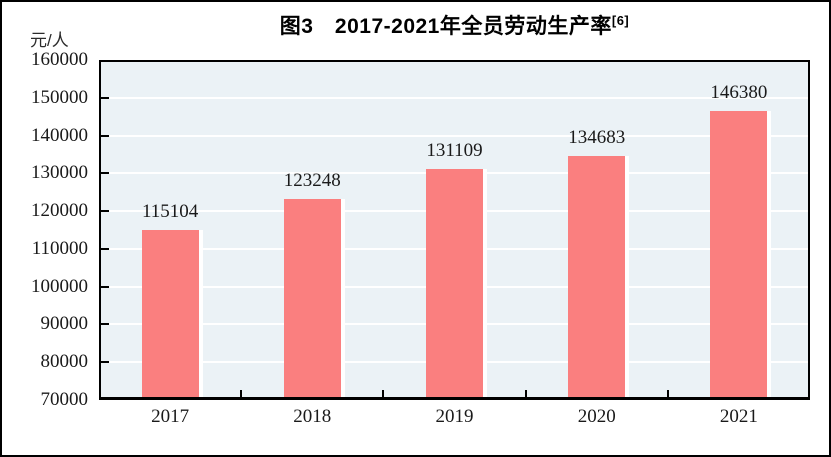 The height and width of the screenshot is (457, 831). What do you see at coordinates (454, 284) in the screenshot?
I see `bar-2019` at bounding box center [454, 284].